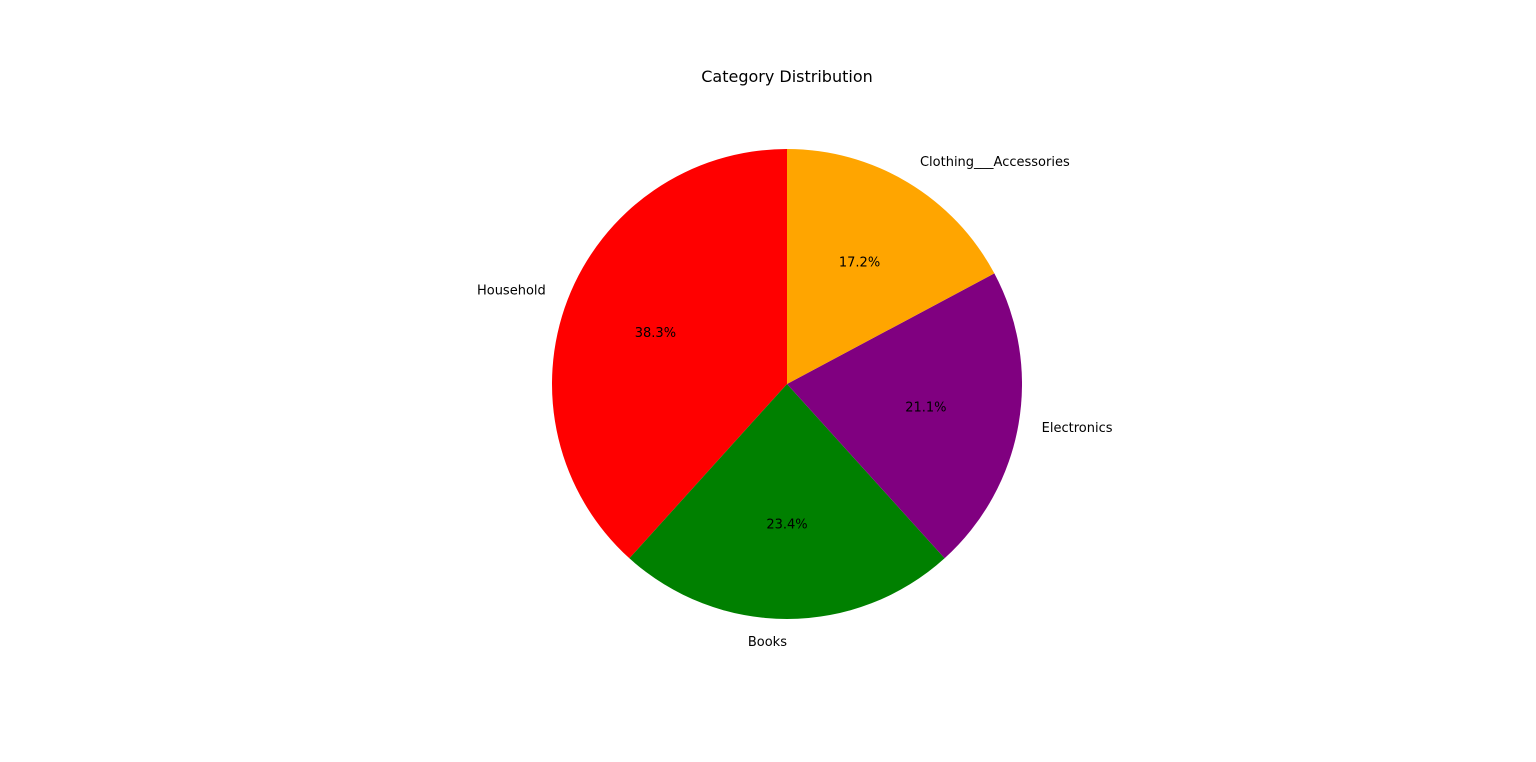 This screenshot has width=1536, height=762. What do you see at coordinates (786, 525) in the screenshot?
I see `pct-label-books: 23.4%` at bounding box center [786, 525].